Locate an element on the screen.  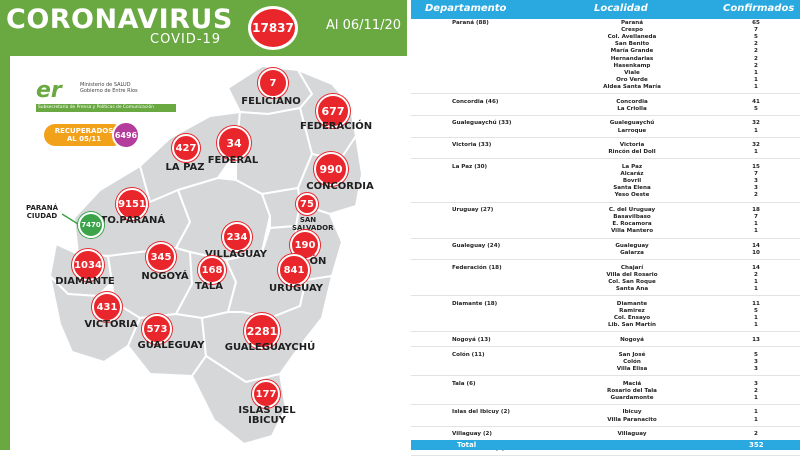
district-badge-concordia: 990 is located at coordinates (331, 169).